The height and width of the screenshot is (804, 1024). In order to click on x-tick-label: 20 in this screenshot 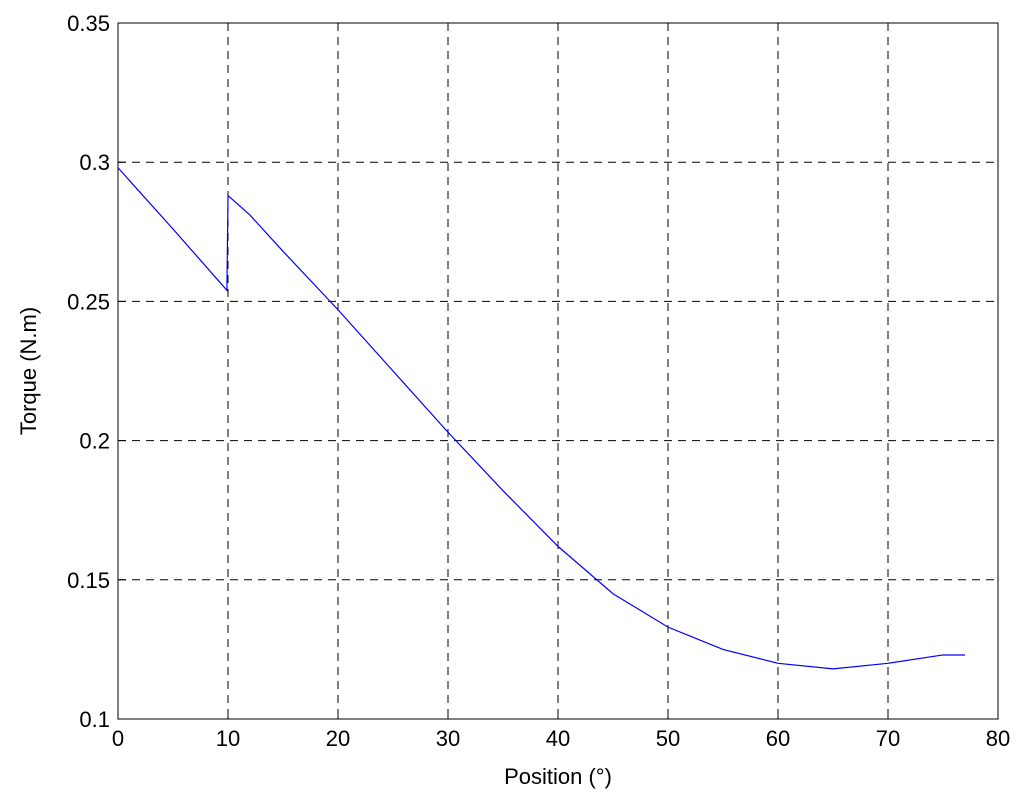, I will do `click(338, 738)`.